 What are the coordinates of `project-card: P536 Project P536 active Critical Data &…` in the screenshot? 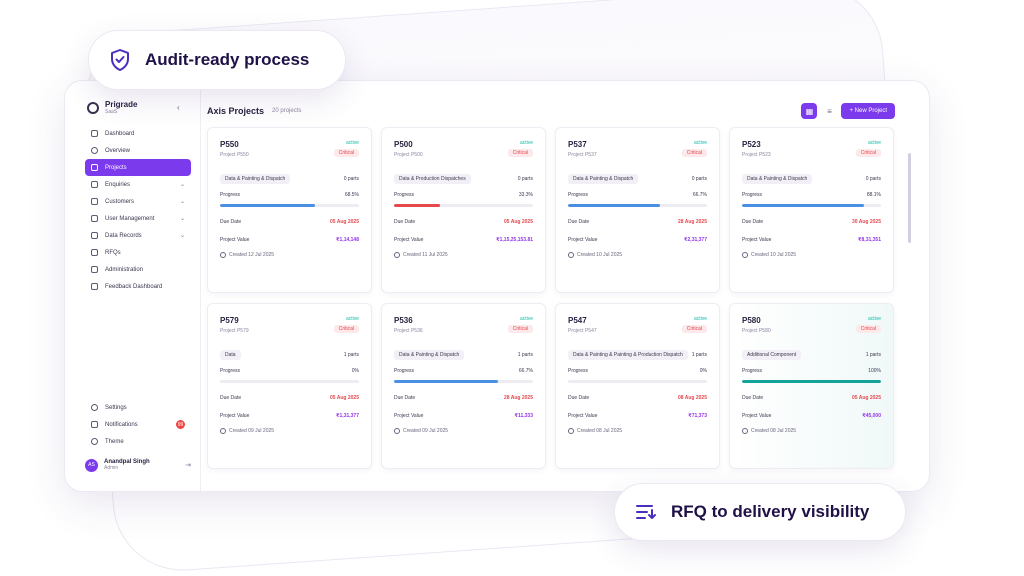 It's located at (463, 386).